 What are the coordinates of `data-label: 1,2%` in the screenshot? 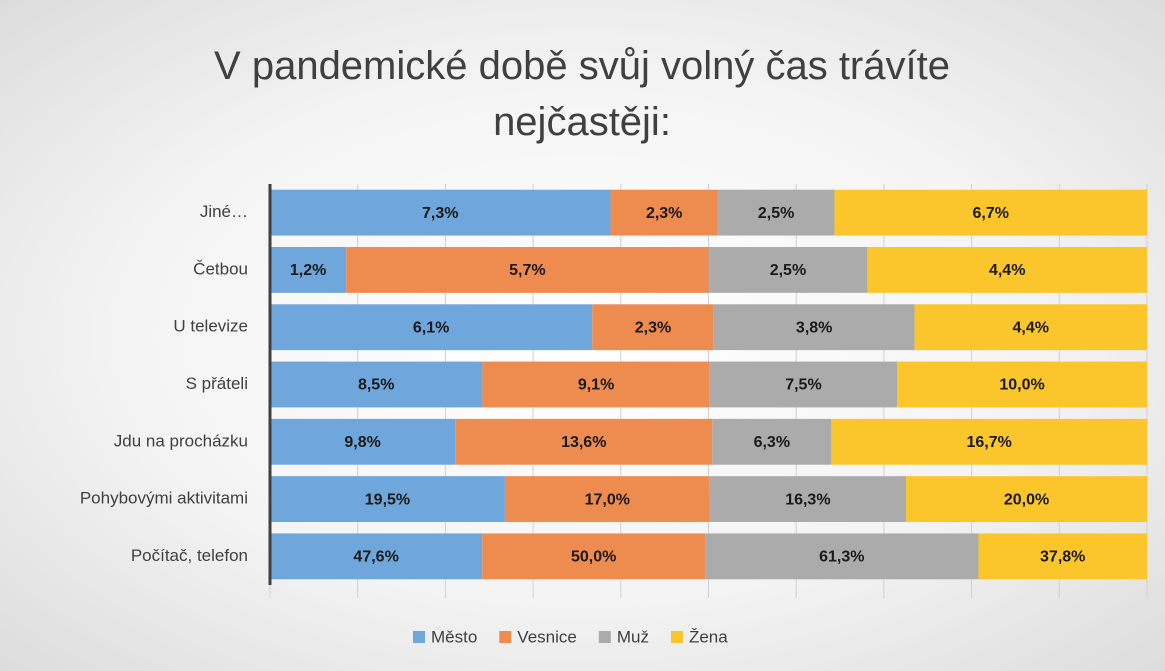 It's located at (308, 270).